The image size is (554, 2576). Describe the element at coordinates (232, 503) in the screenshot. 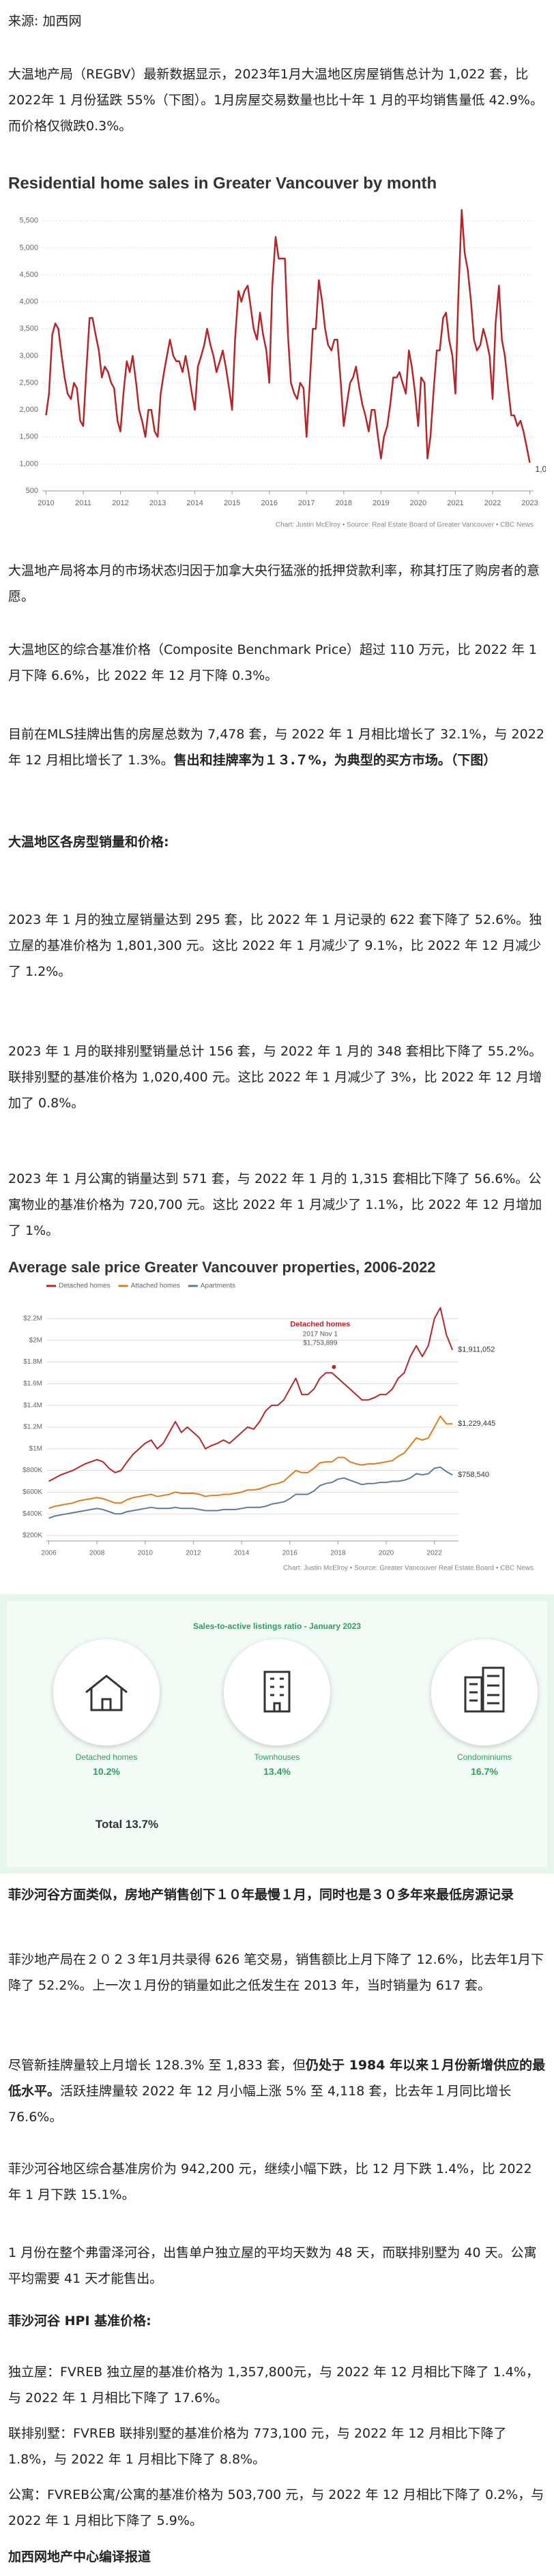

I see `x-tick-label: 2015` at that location.